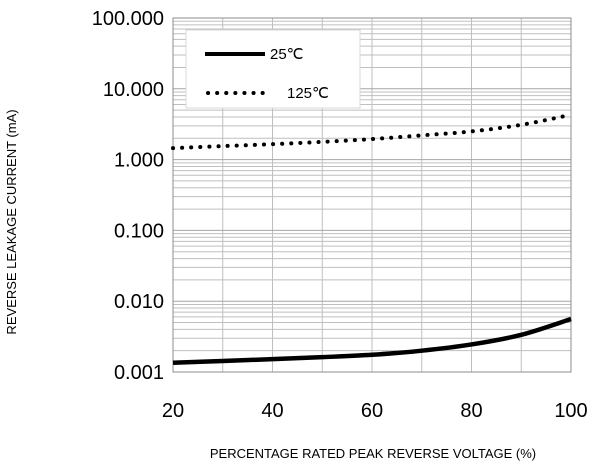  Describe the element at coordinates (471, 411) in the screenshot. I see `x-tick-label: 80` at that location.